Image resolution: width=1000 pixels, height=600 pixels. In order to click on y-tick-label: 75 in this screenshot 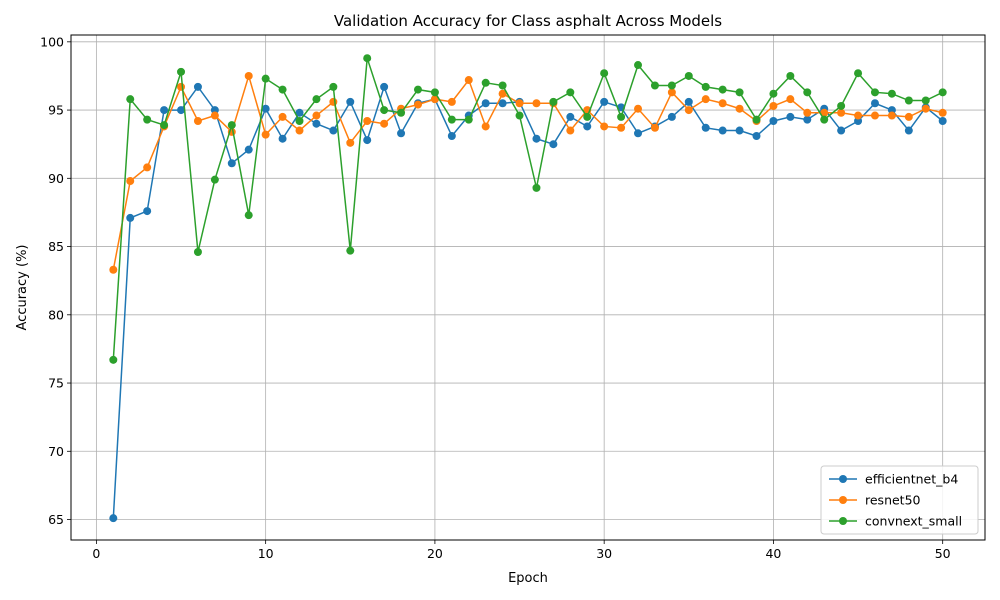, I will do `click(56, 383)`.